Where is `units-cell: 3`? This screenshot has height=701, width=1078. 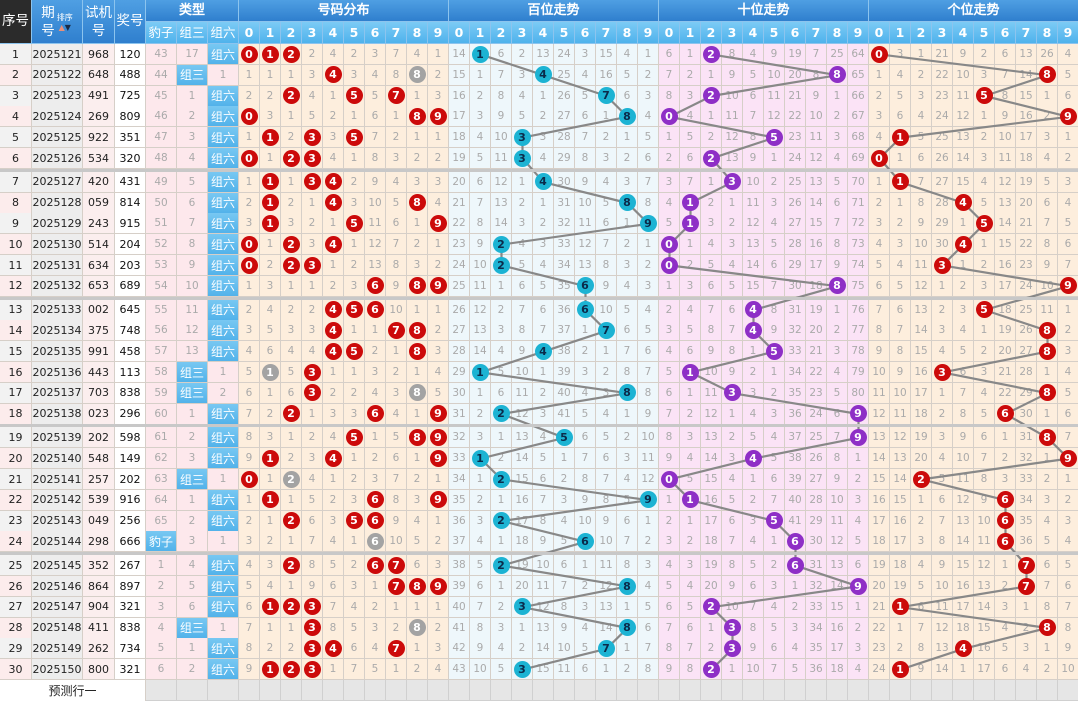 units-cell: 3 is located at coordinates (1047, 500).